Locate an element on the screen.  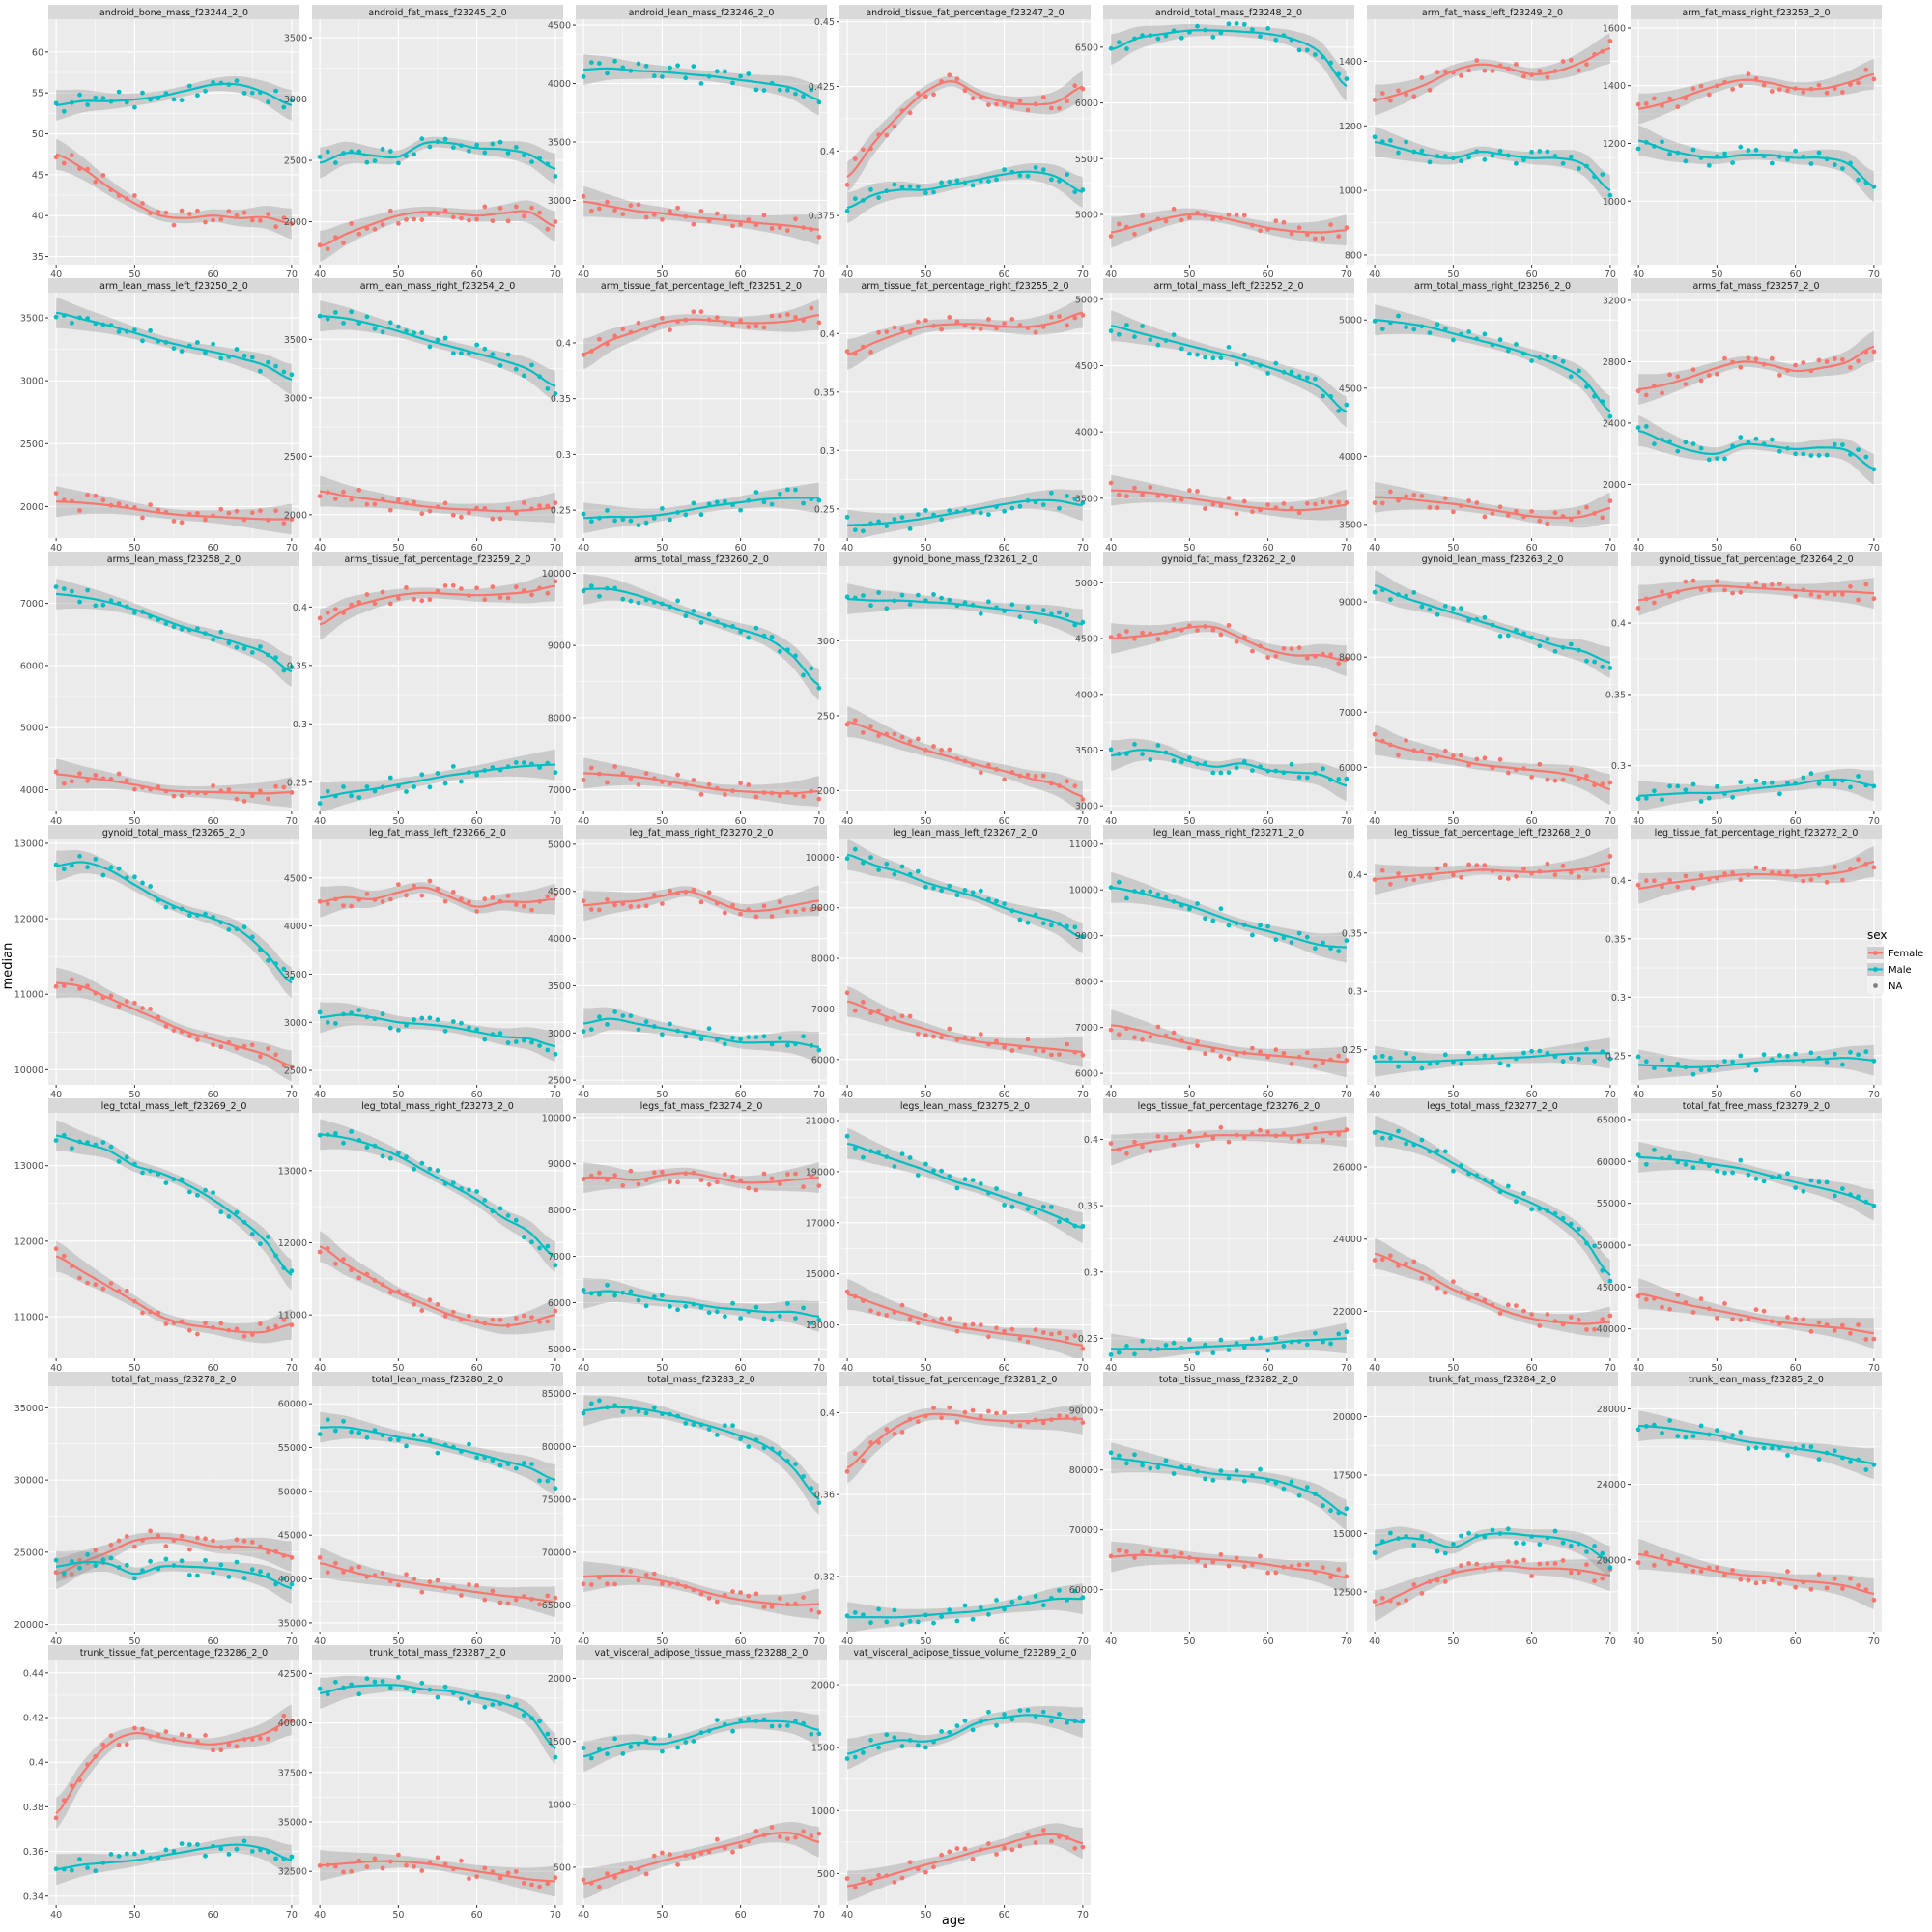
y-tick-label: 0.4 is located at coordinates (827, 334).